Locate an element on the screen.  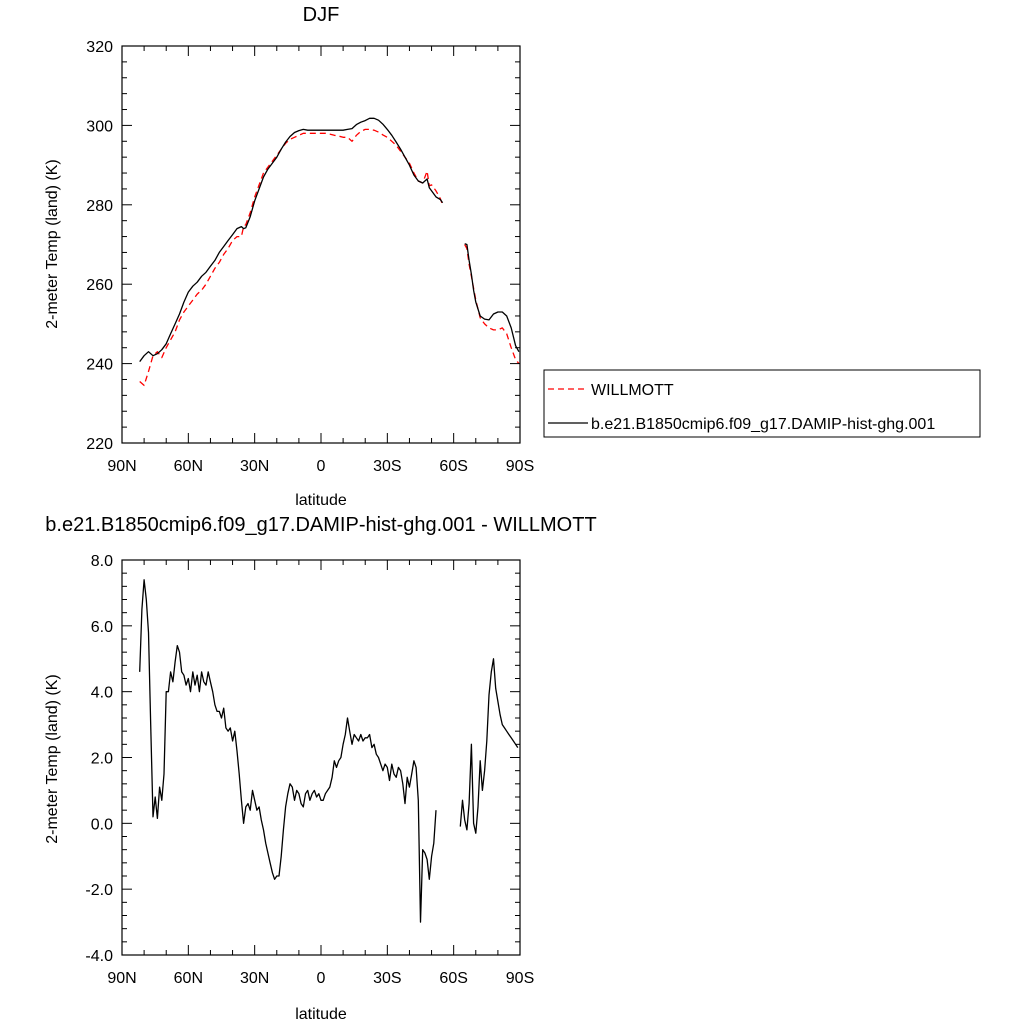
y-tick-label: 6.0 is located at coordinates (102, 627).